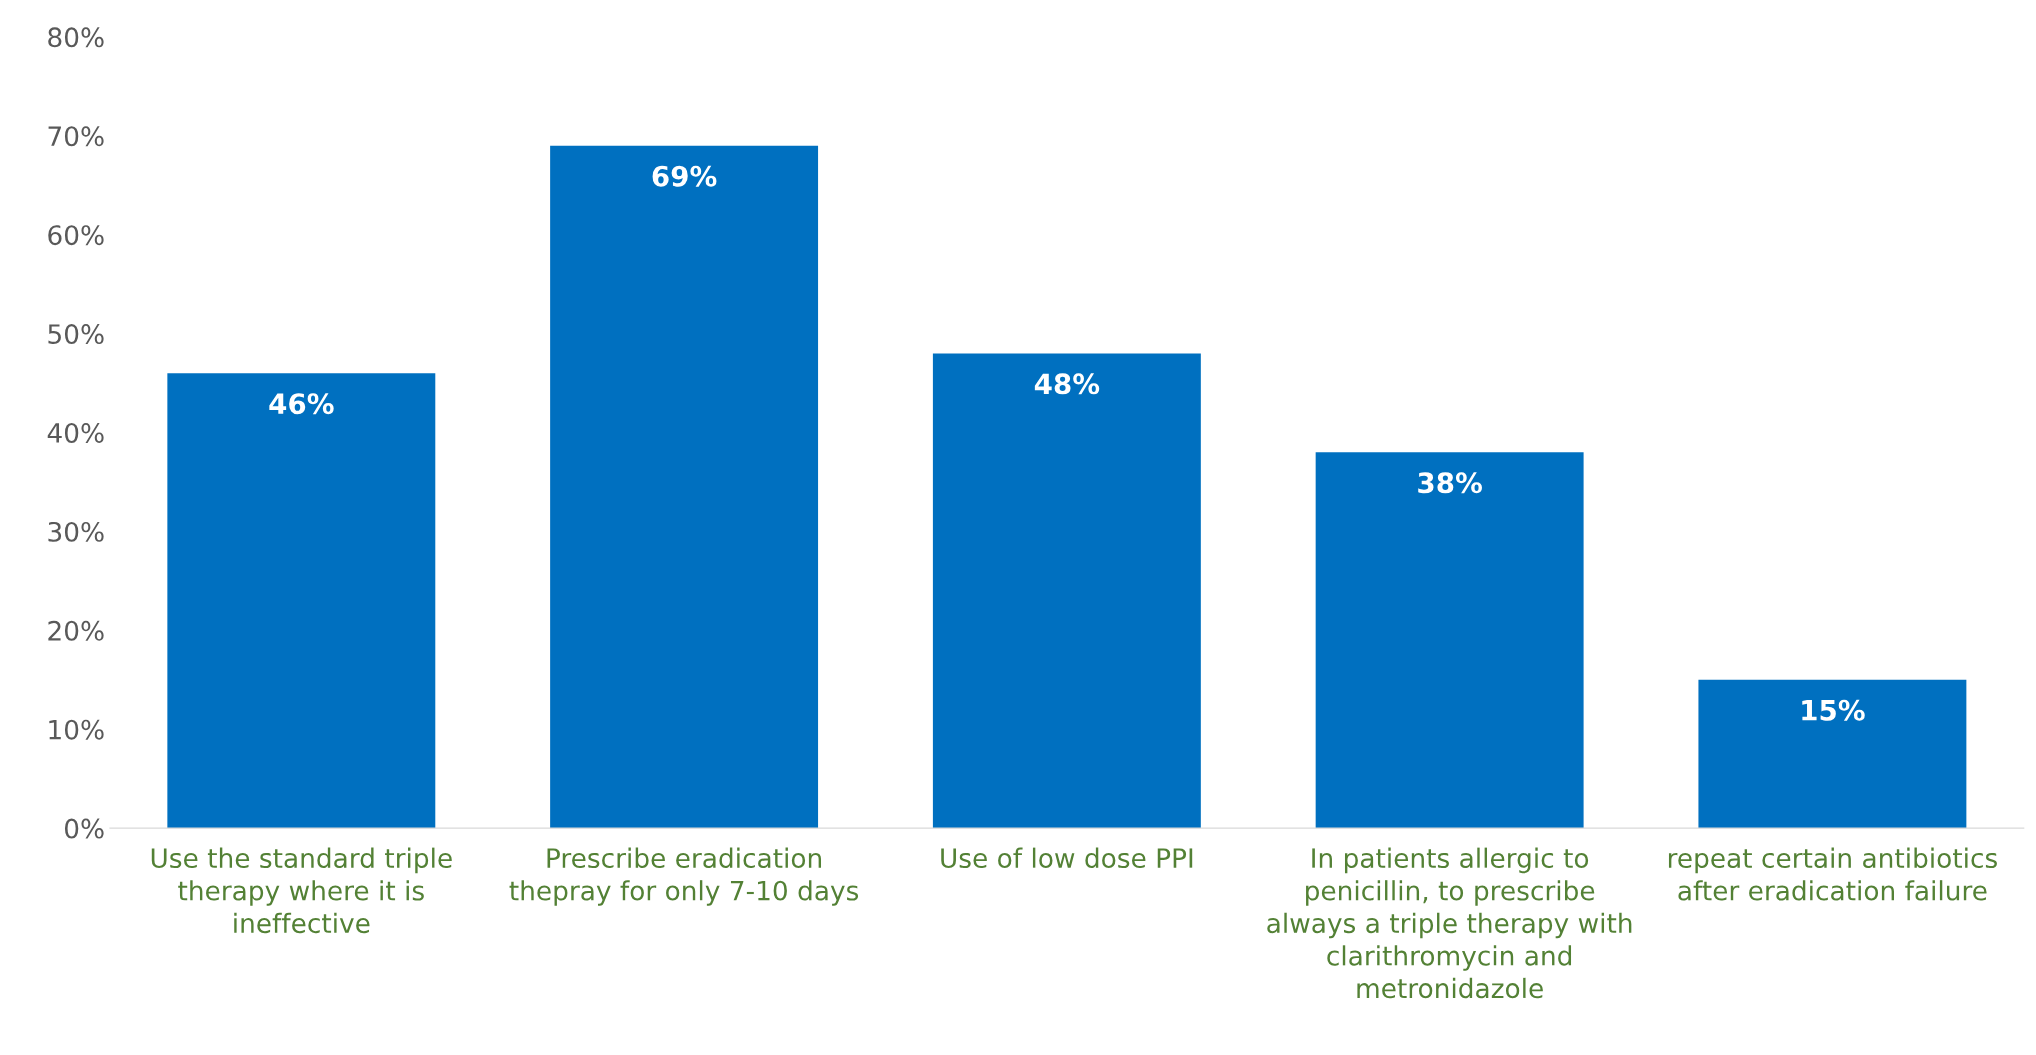  Describe the element at coordinates (1067, 858) in the screenshot. I see `x-tick-label: Use of low dose PPI` at that location.